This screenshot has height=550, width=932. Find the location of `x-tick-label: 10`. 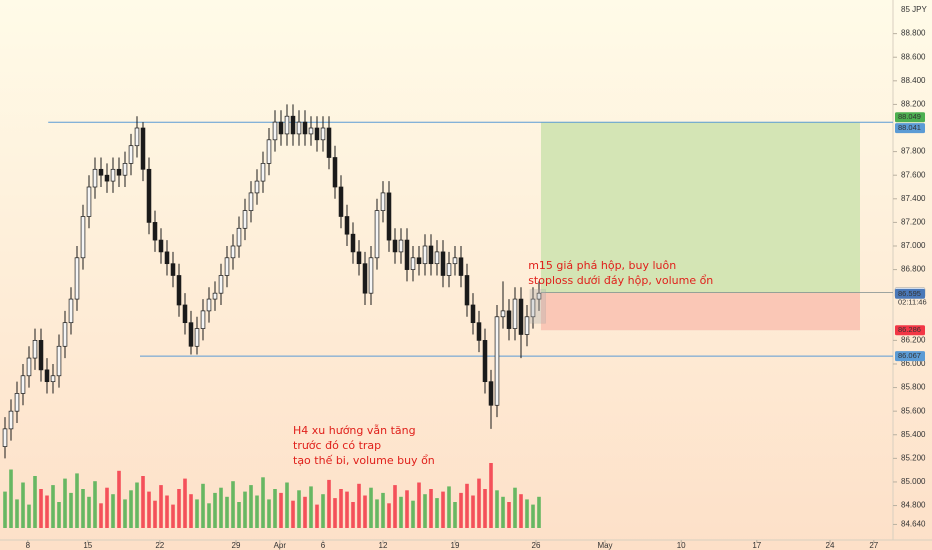

x-tick-label: 10 is located at coordinates (681, 545).